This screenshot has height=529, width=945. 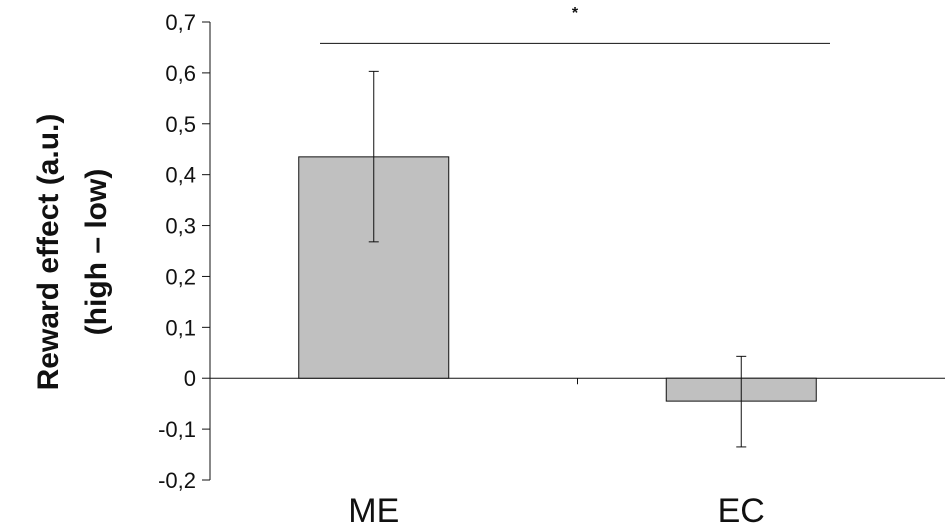 What do you see at coordinates (575, 24) in the screenshot?
I see `significance-marker: *` at bounding box center [575, 24].